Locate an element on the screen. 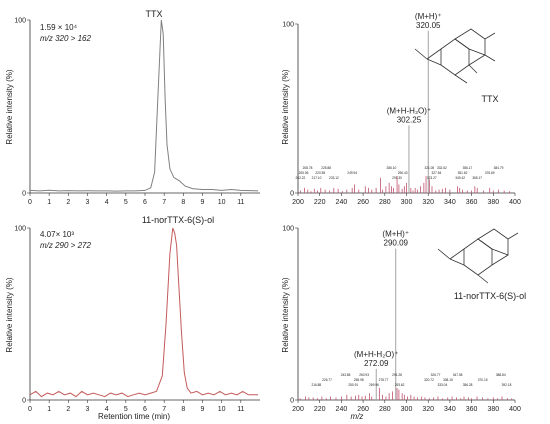  x-tick-label: 280 is located at coordinates (385, 202).